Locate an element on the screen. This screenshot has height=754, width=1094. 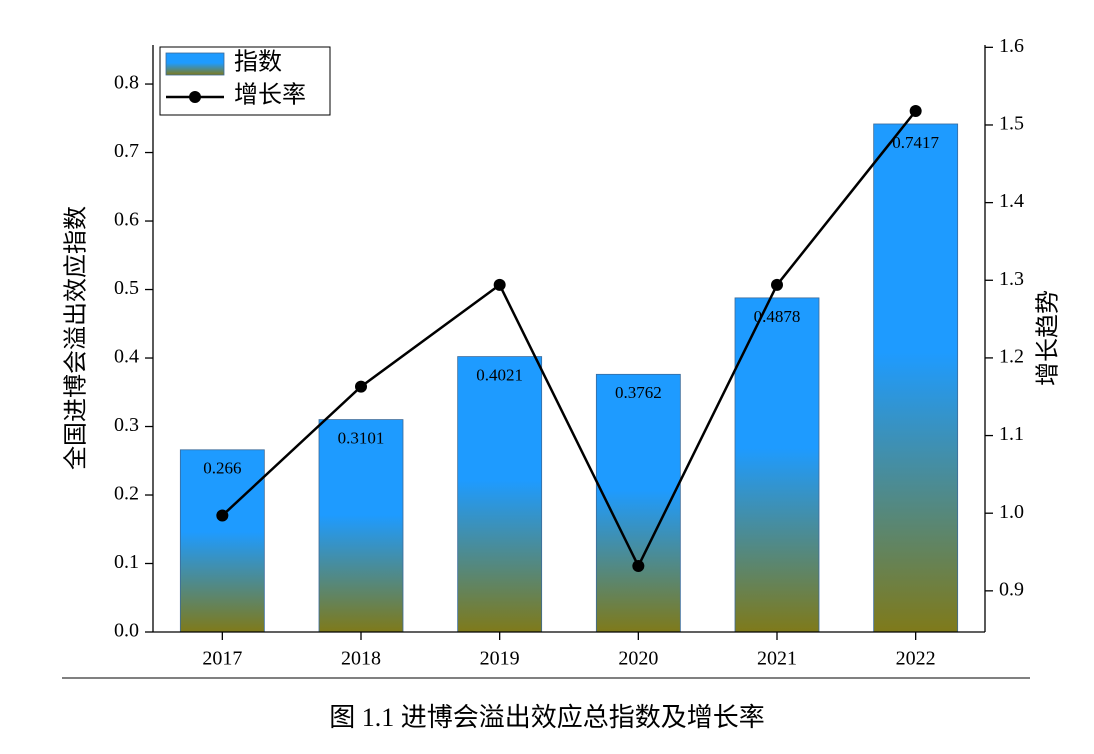
y2-tick-label: 1.4 is located at coordinates (1011, 201).